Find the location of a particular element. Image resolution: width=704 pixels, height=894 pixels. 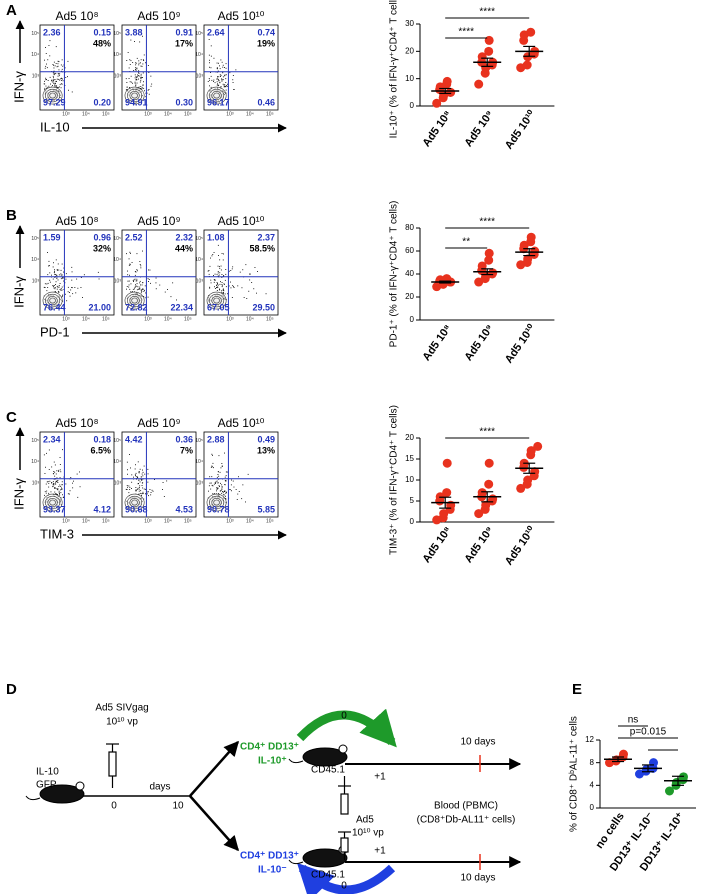

transfer-arrow is located at coordinates (346, 728).